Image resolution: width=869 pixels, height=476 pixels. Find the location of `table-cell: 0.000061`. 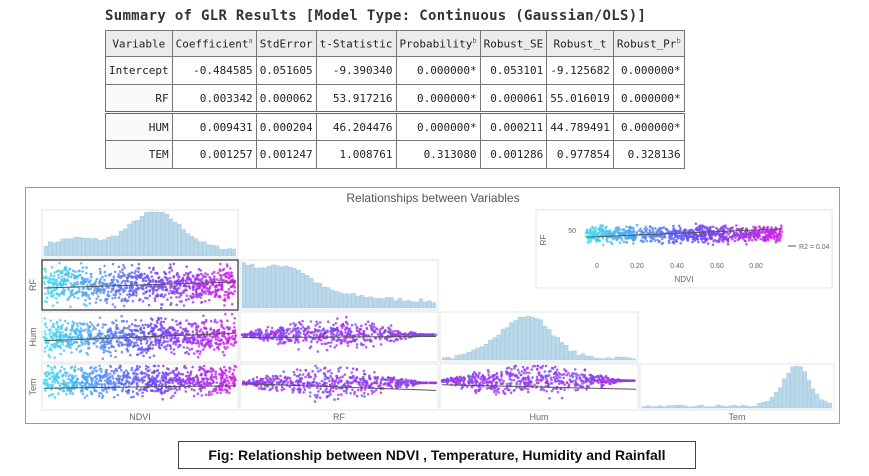

table-cell: 0.000061 is located at coordinates (513, 98).